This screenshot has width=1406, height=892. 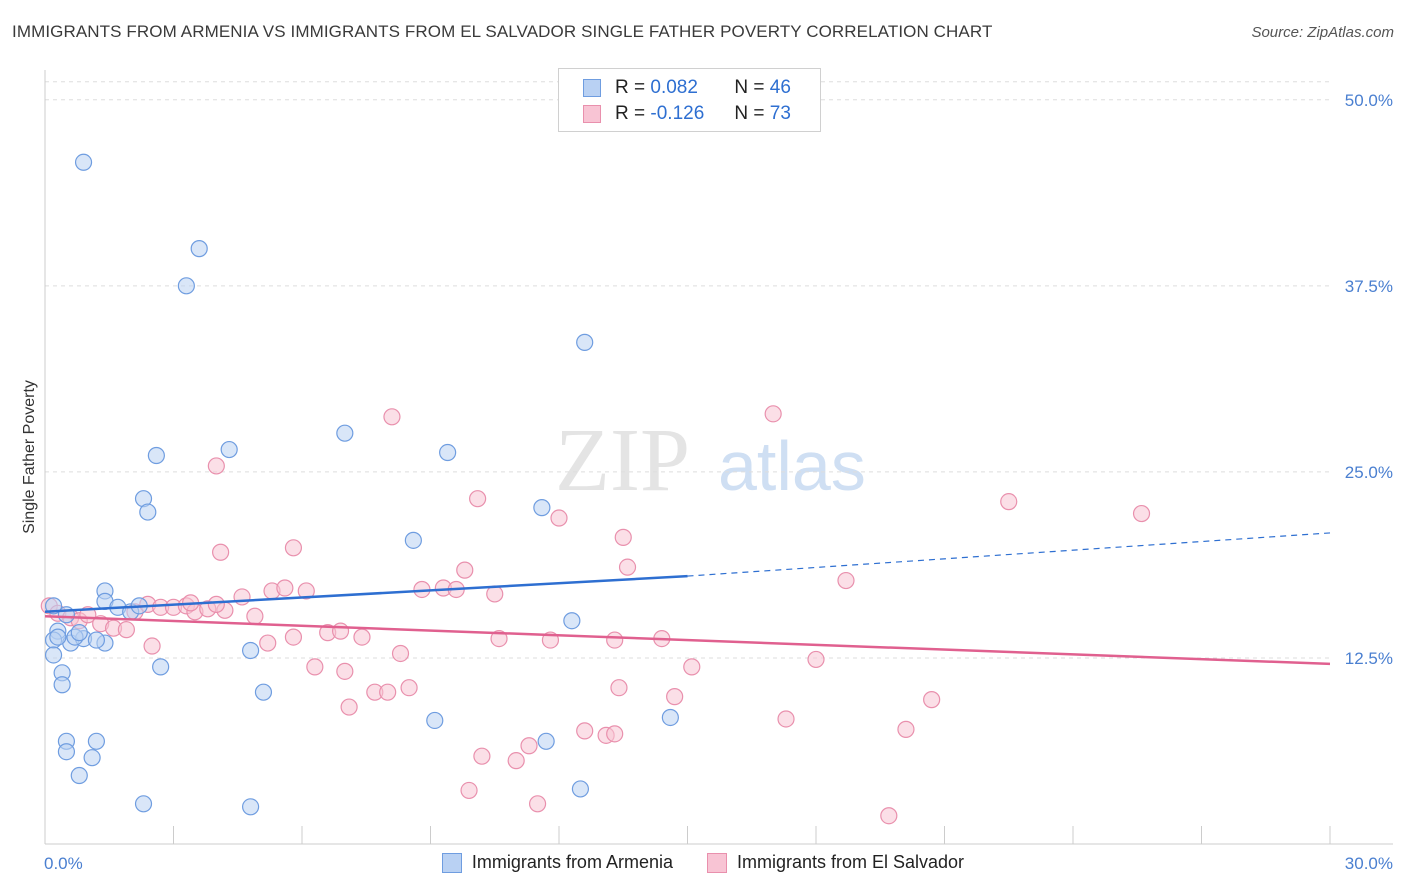 I want to click on y-axis-label: Single Father Poverty, so click(x=29, y=457).